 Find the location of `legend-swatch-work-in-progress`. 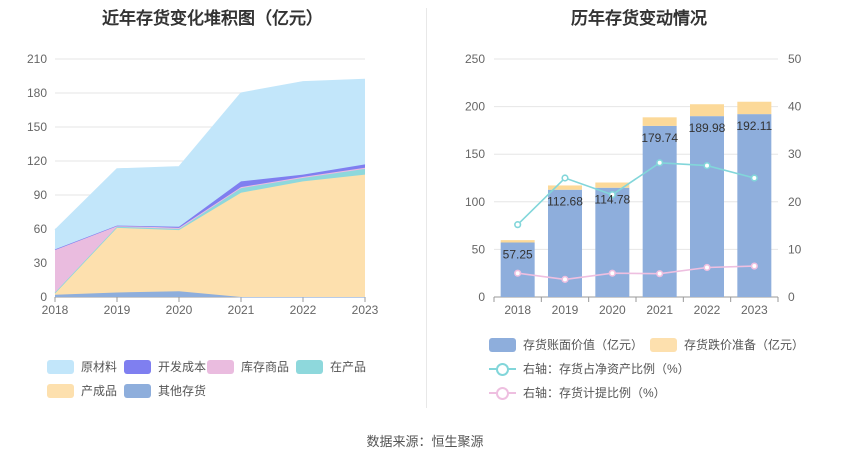

legend-swatch-work-in-progress is located at coordinates (309, 366).